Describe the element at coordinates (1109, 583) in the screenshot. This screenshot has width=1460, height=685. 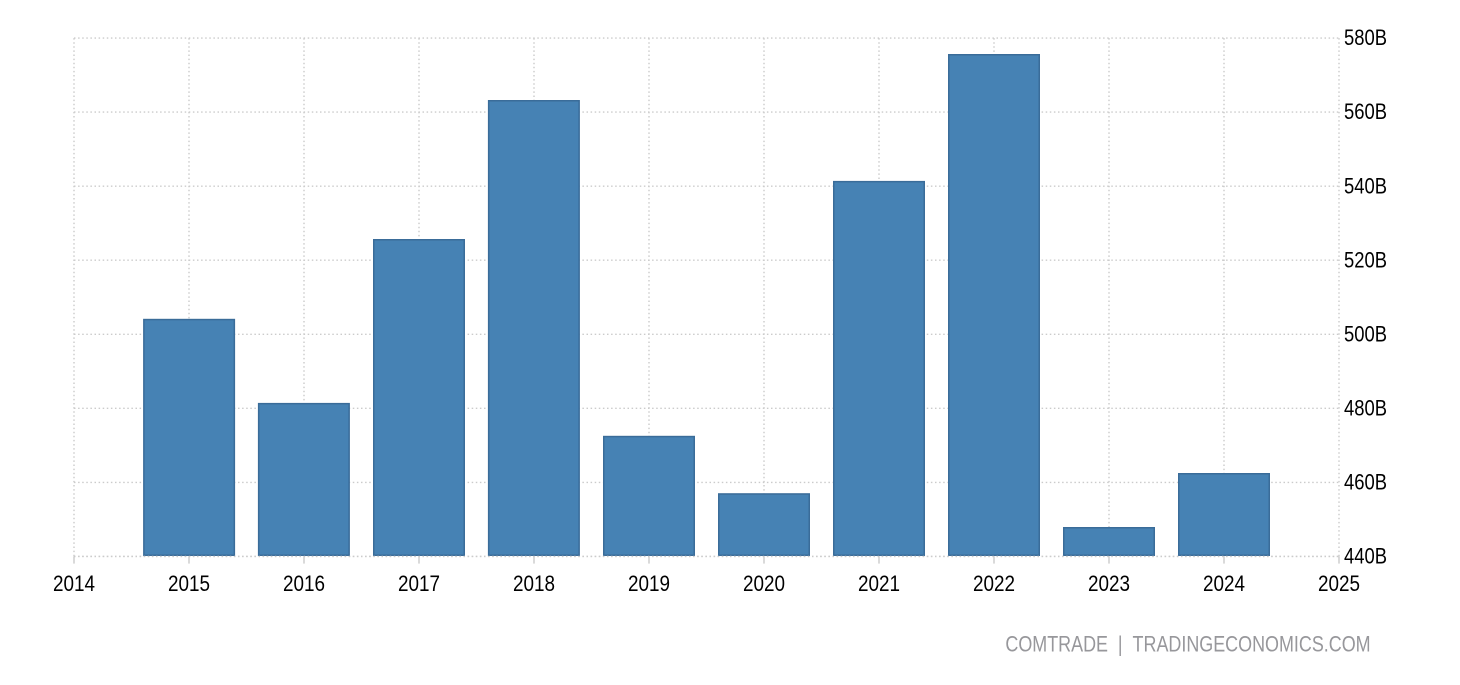
I see `svg-text: 2023` at that location.